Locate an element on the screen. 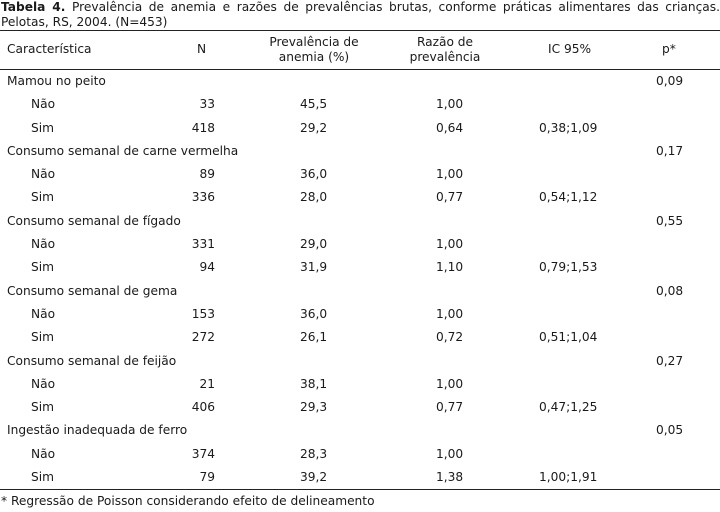 This screenshot has height=512, width=720. prevalence-cell: 29,0 is located at coordinates (314, 244).